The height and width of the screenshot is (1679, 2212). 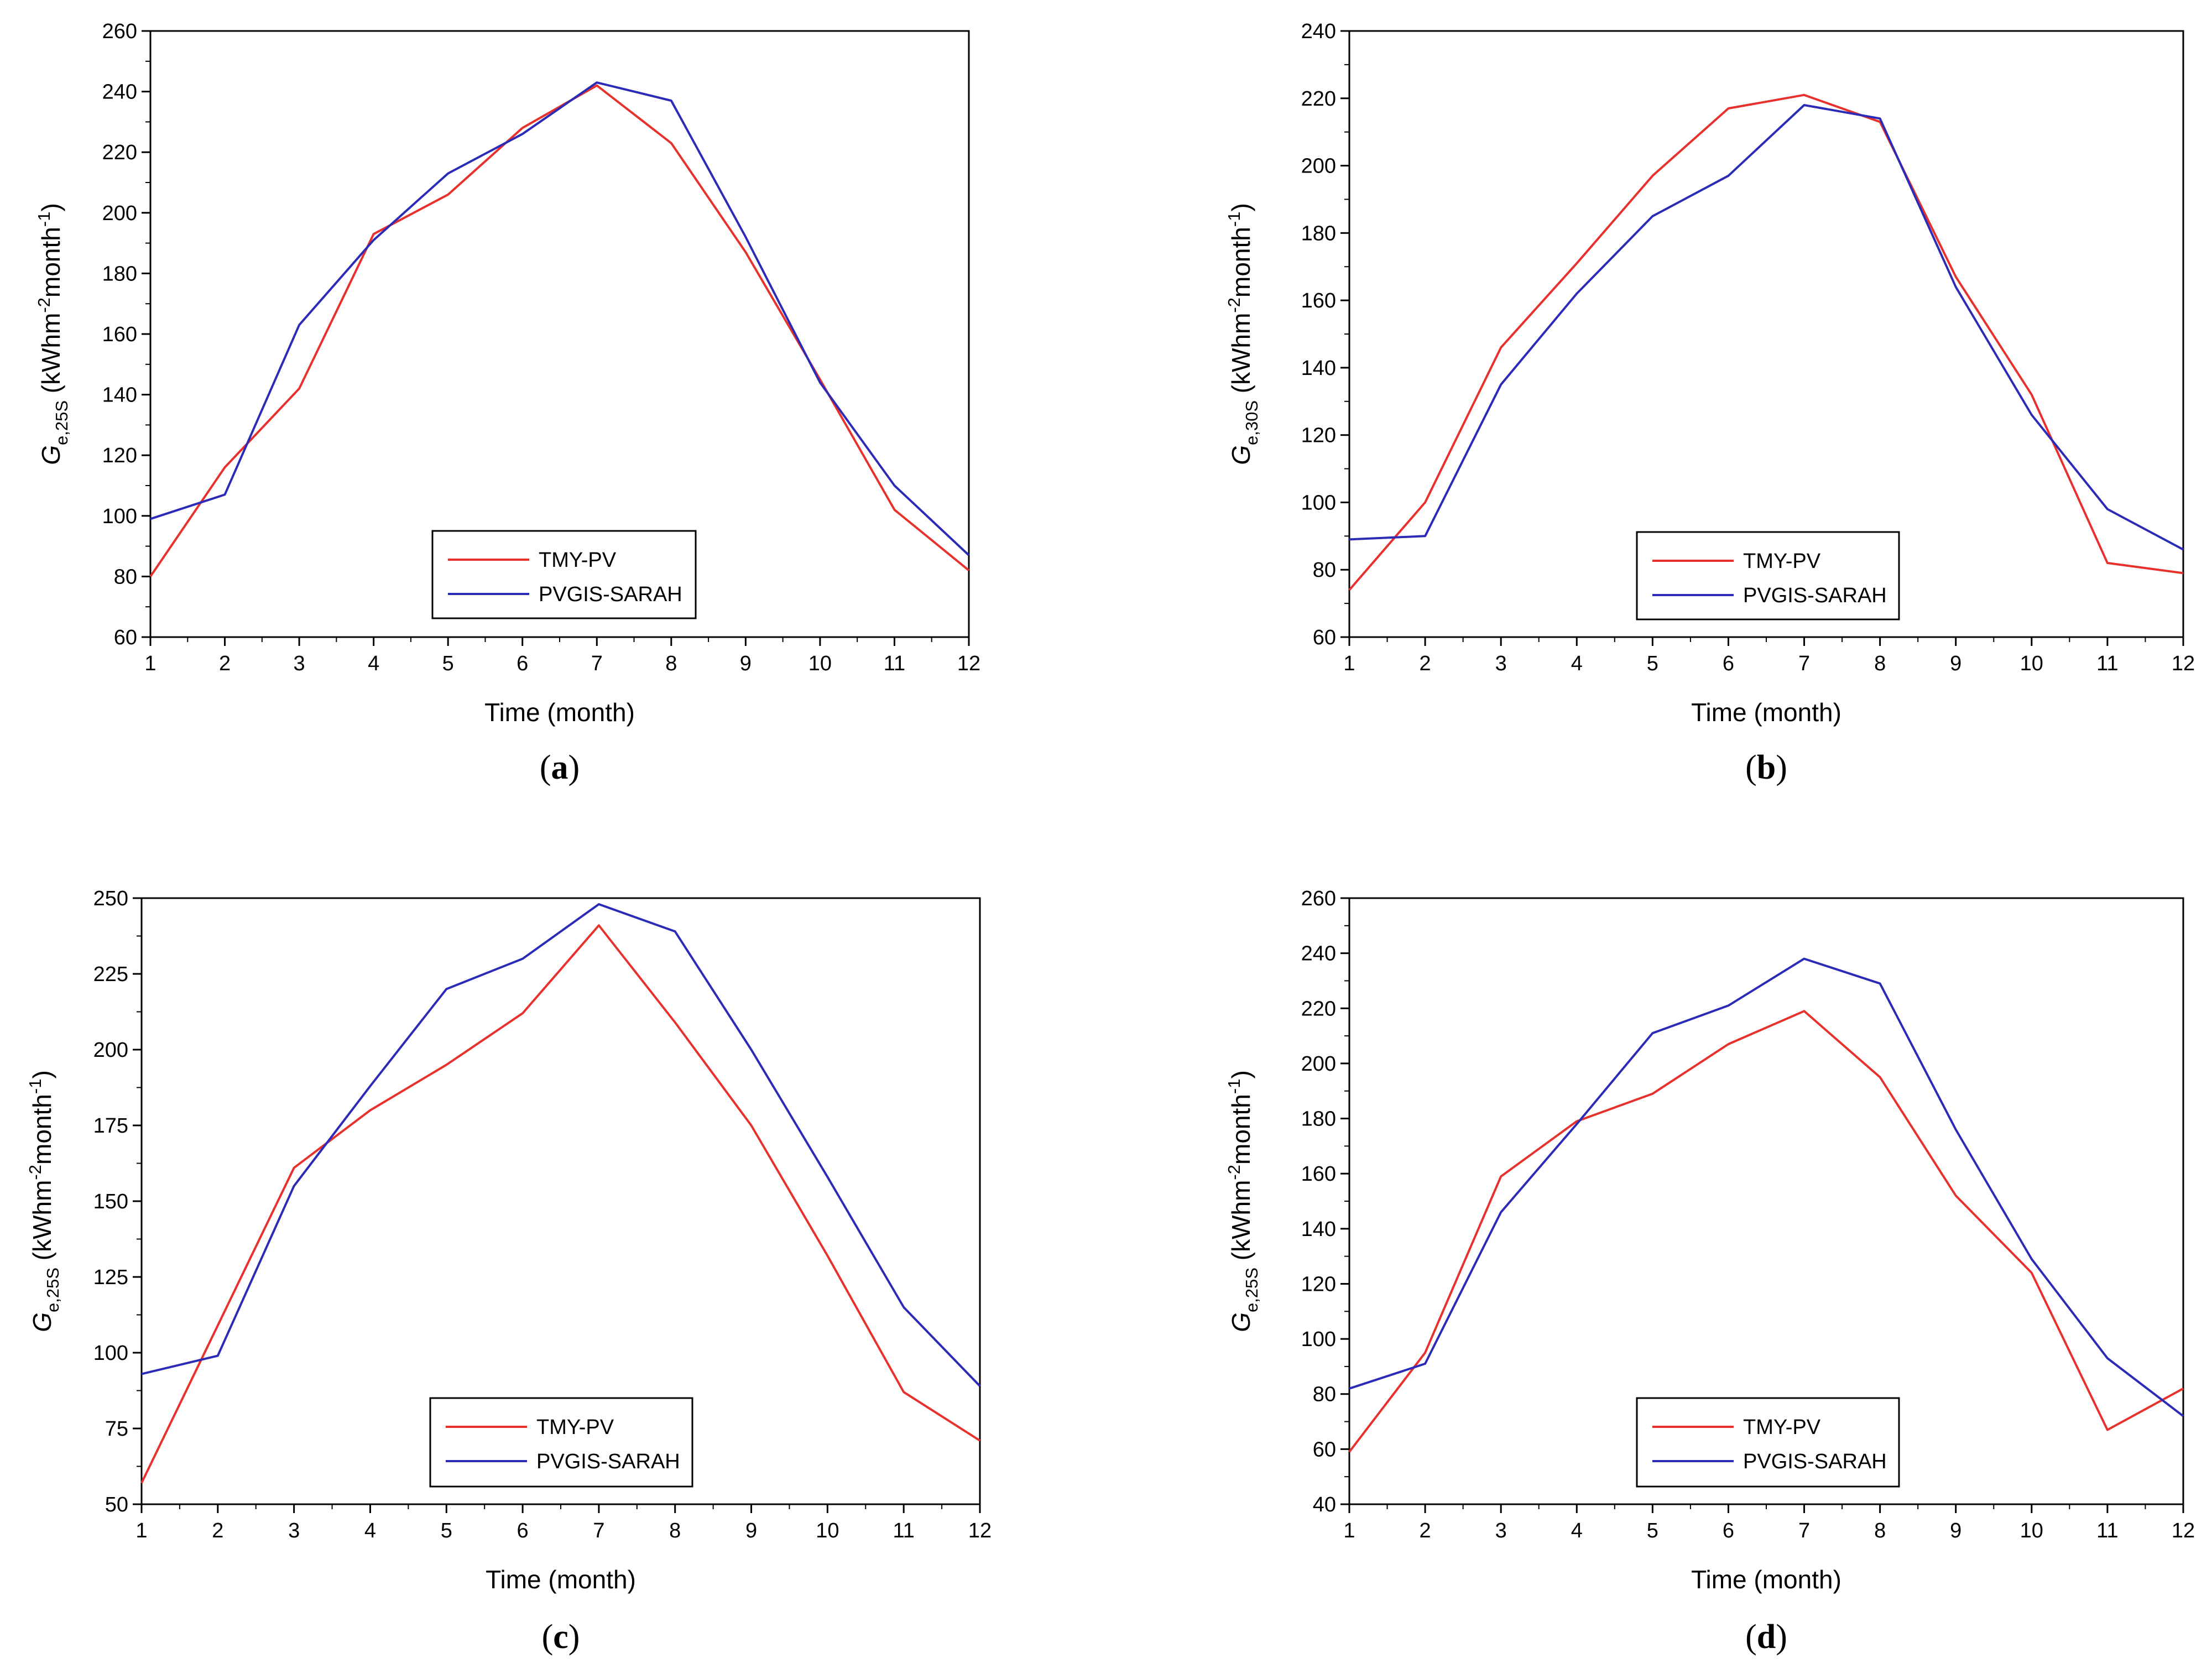 What do you see at coordinates (294, 1530) in the screenshot?
I see `x-tick-label: 3` at bounding box center [294, 1530].